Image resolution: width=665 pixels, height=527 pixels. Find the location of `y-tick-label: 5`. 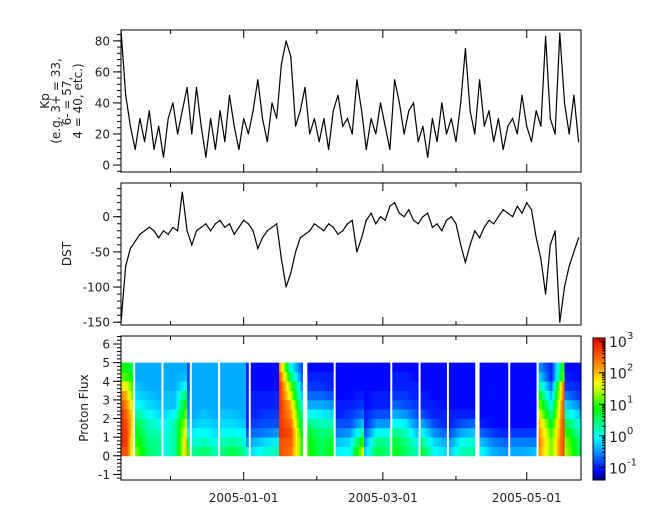

y-tick-label: 5 is located at coordinates (106, 363).